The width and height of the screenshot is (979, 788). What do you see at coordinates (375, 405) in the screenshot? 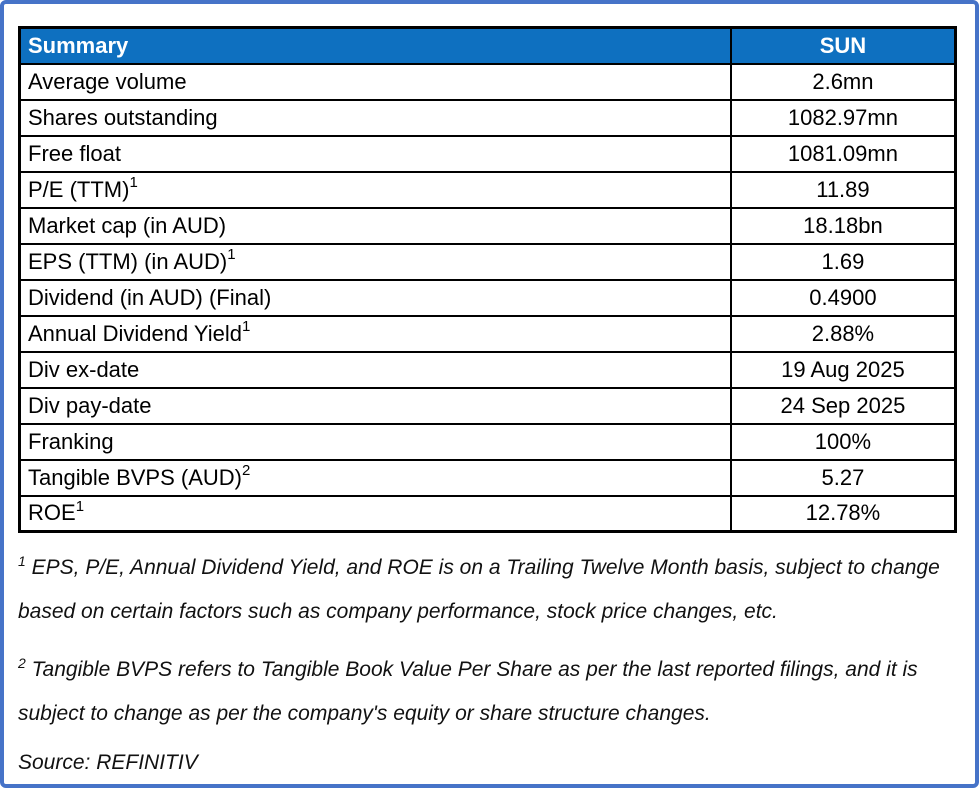
I see `row-label: Div pay-date` at bounding box center [375, 405].